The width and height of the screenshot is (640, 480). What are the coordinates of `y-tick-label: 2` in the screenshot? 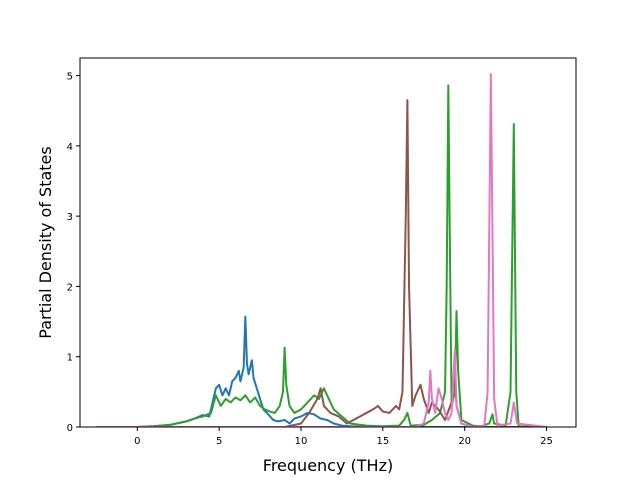 It's located at (70, 287).